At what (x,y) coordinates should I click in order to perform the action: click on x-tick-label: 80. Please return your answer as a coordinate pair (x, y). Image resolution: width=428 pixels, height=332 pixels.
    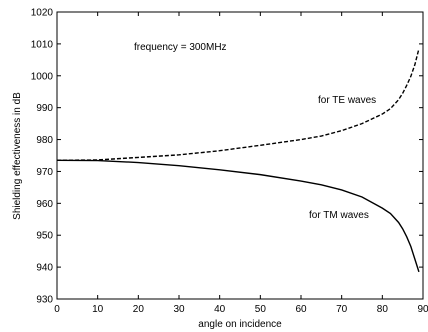
    Looking at the image, I should click on (383, 309).